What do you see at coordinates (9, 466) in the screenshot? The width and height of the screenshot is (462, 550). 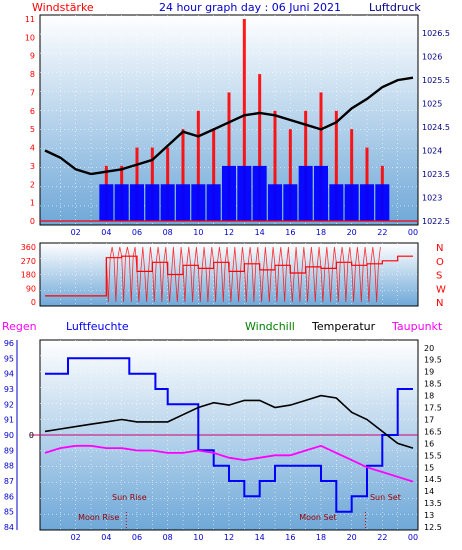 I see `humidity-tick-label: 88` at bounding box center [9, 466].